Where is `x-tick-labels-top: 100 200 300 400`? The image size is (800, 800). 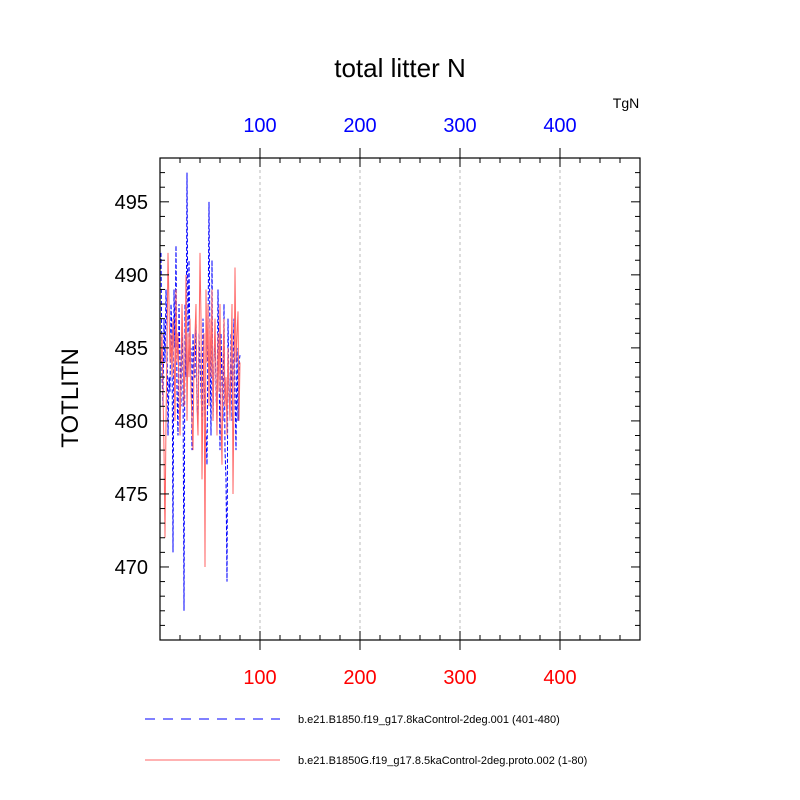 x-tick-labels-top: 100 200 300 400 is located at coordinates (409, 126).